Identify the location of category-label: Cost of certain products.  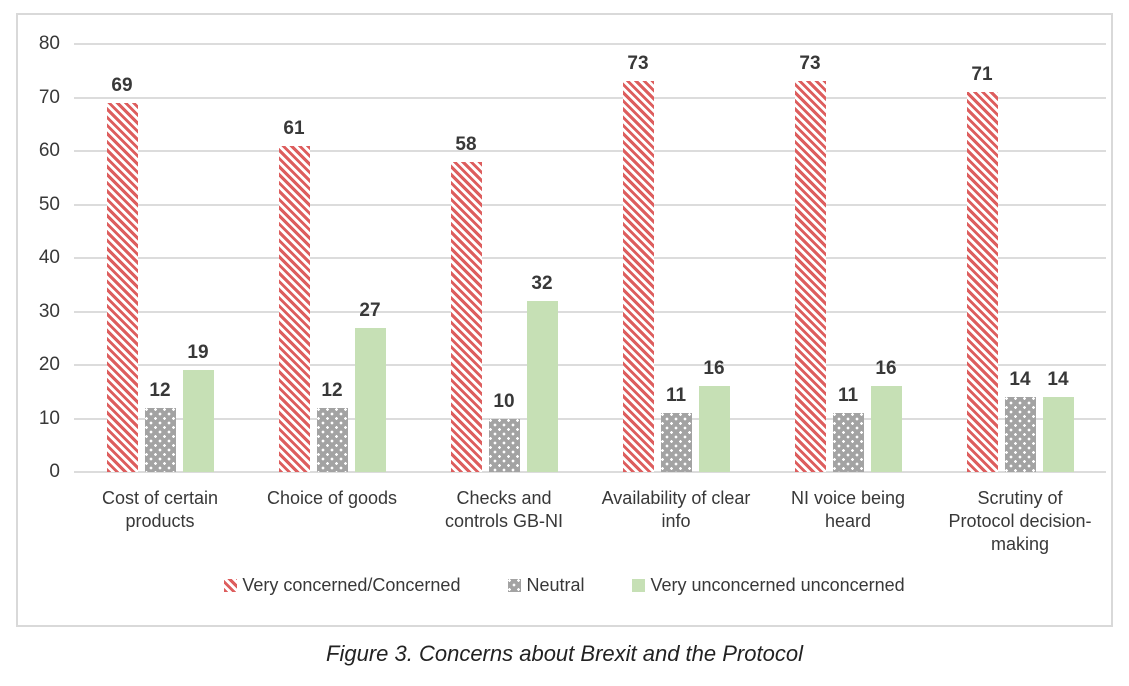
(160, 510).